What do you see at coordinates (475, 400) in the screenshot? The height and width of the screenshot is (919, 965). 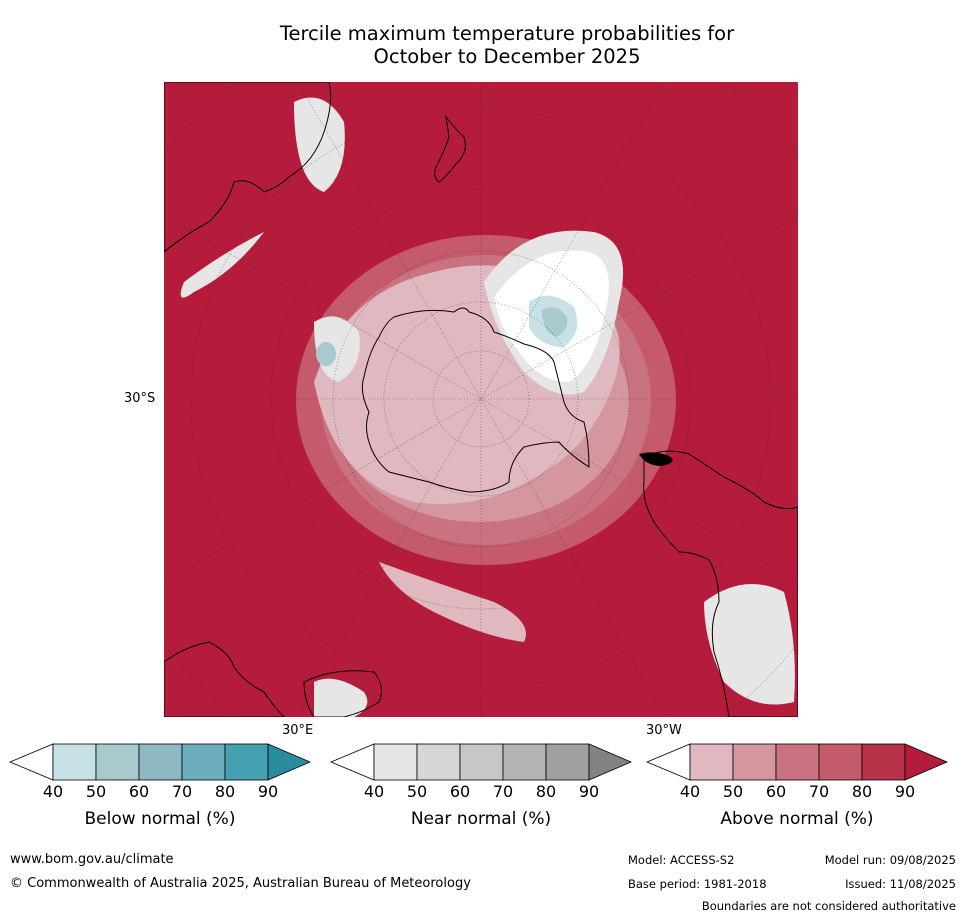 I see `antarctica-outline` at bounding box center [475, 400].